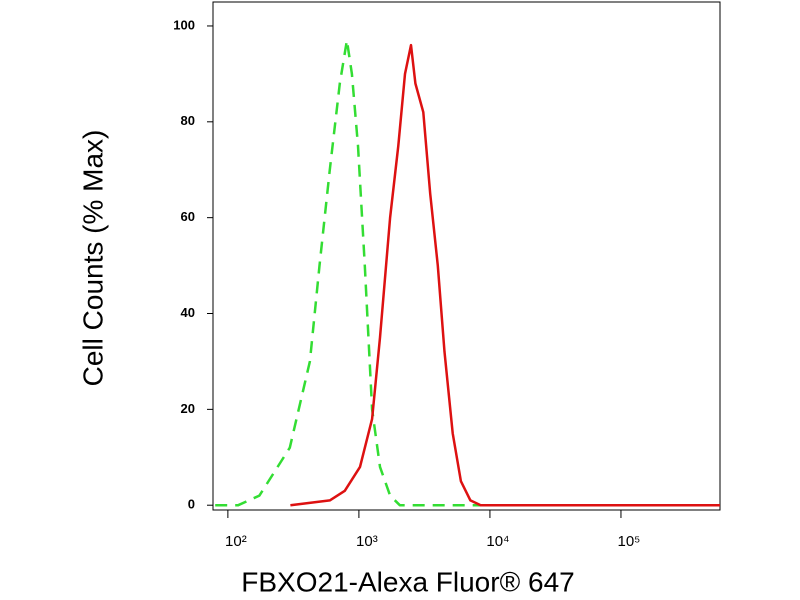 The width and height of the screenshot is (800, 600). Describe the element at coordinates (188, 120) in the screenshot. I see `y-tick-label: 80` at that location.